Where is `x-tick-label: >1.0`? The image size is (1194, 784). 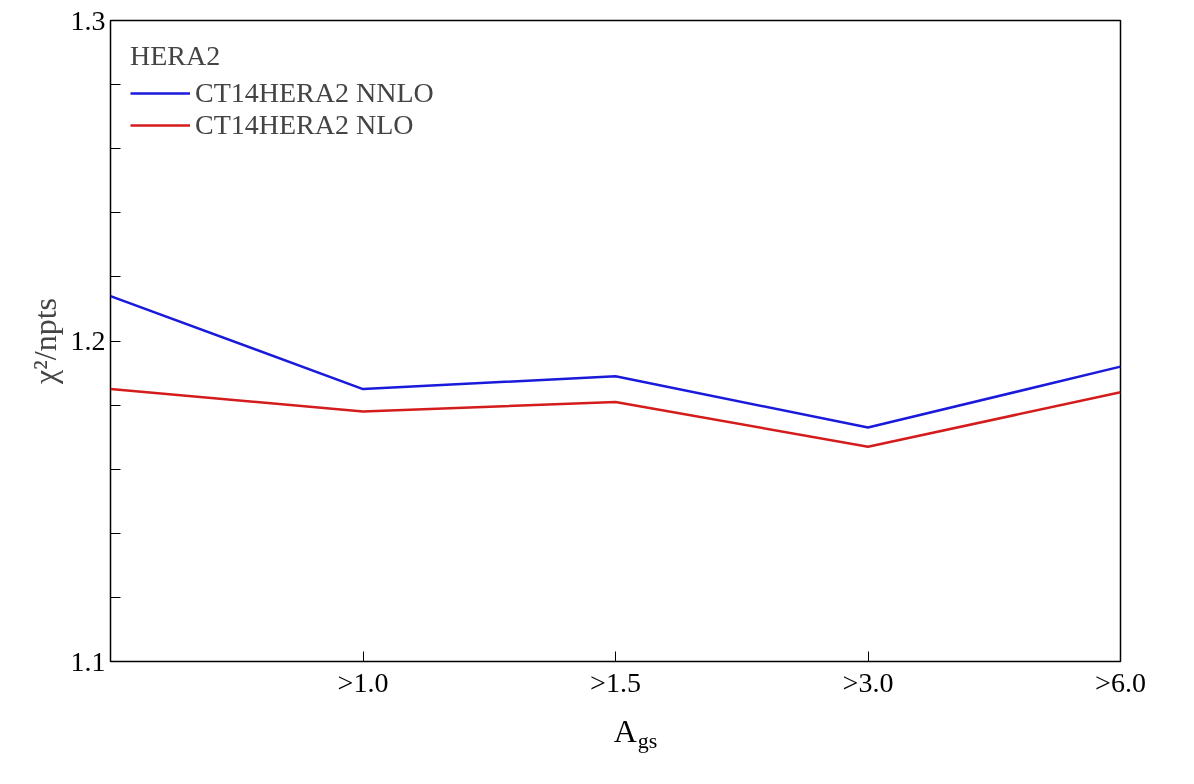 x-tick-label: >1.0 is located at coordinates (363, 682).